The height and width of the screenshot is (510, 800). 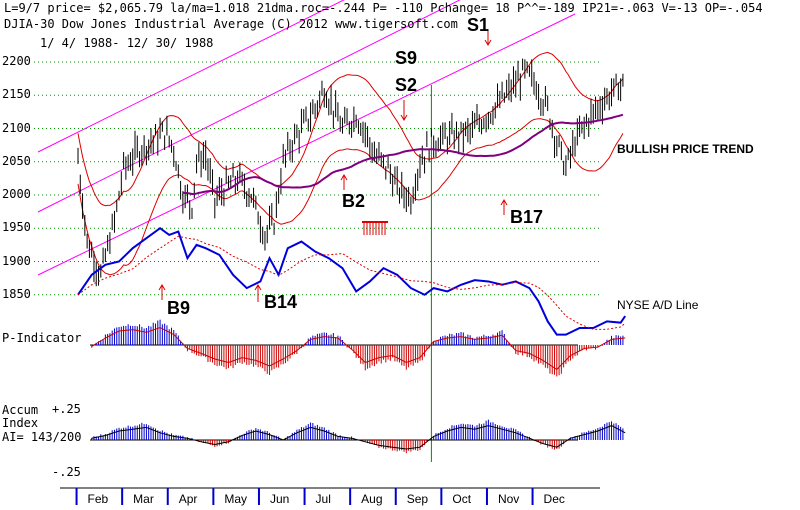 What do you see at coordinates (279, 499) in the screenshot?
I see `month-label: Jun` at bounding box center [279, 499].